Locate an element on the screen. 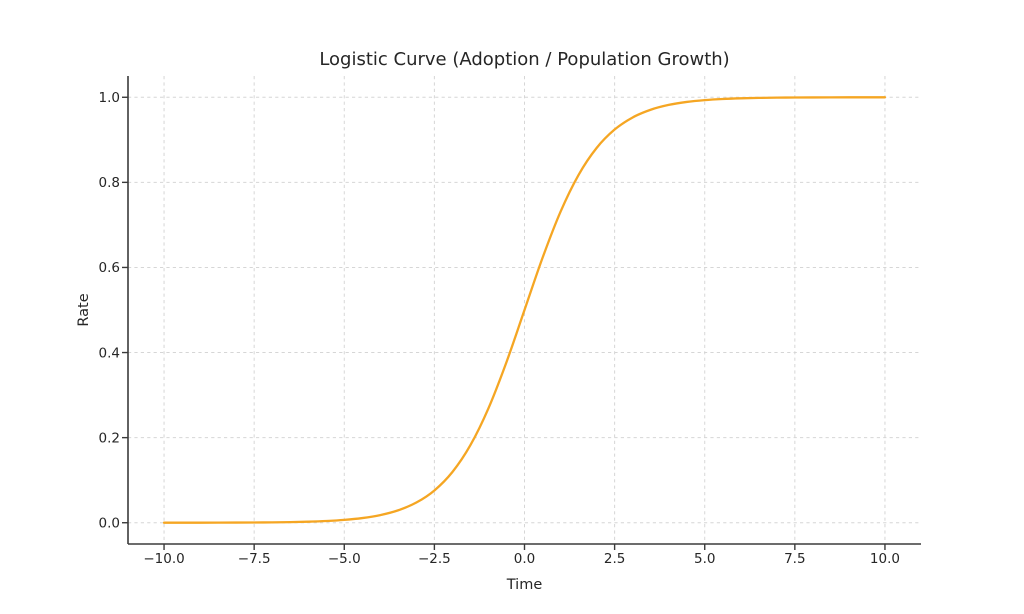  x-axis-label: Time is located at coordinates (524, 585).